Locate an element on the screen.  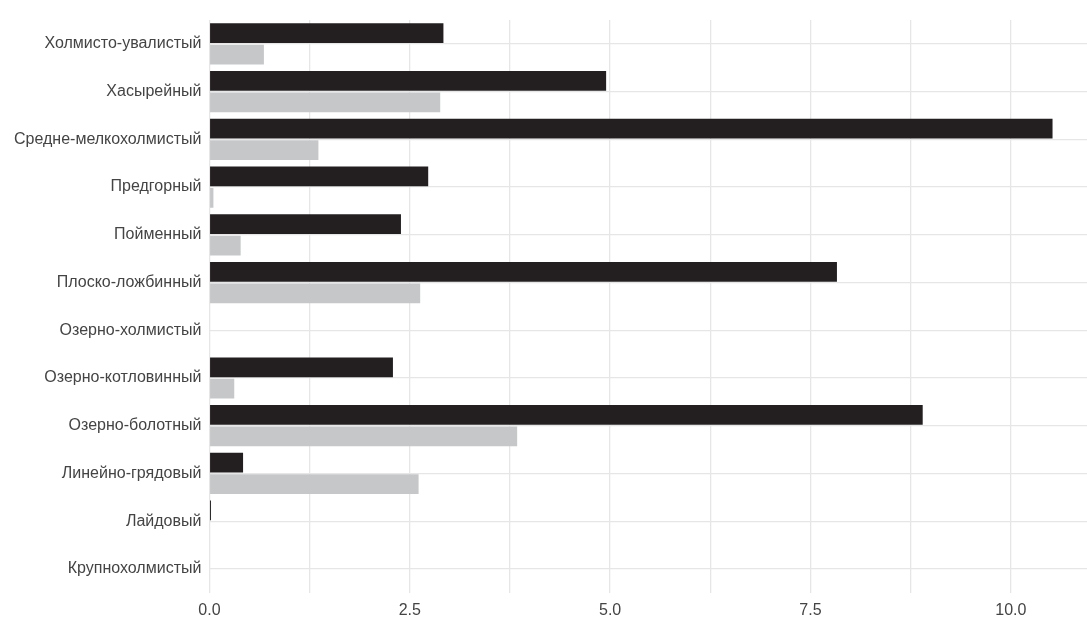
y-tick-label: Пойменный is located at coordinates (158, 234).